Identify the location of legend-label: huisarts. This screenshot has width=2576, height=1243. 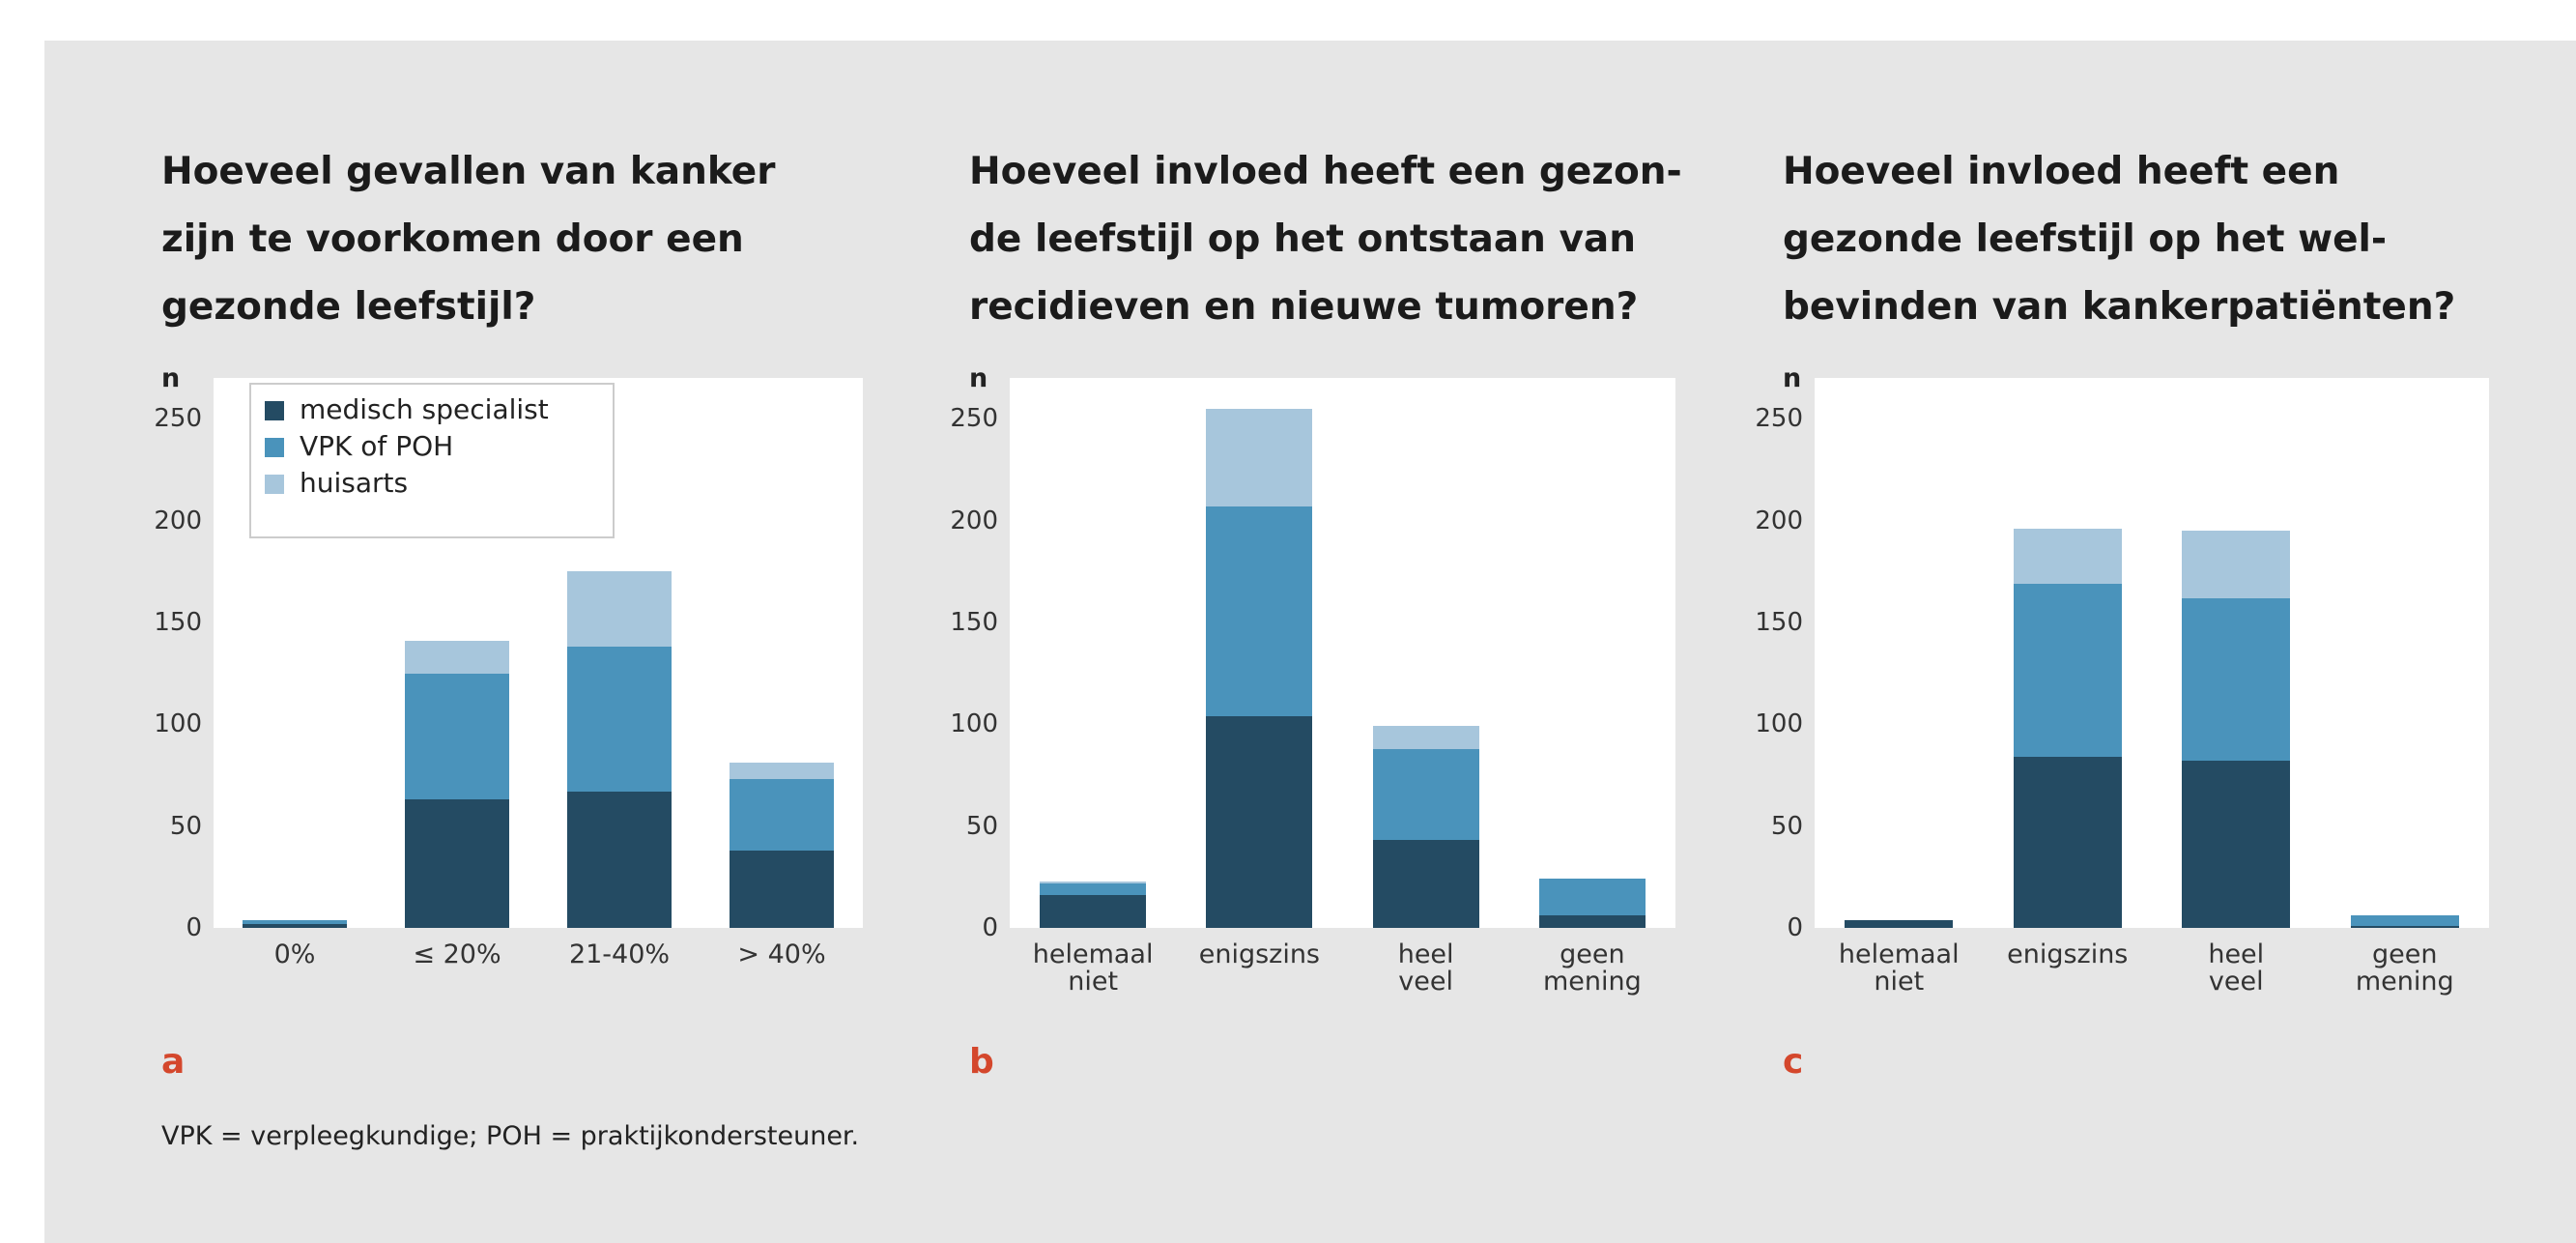
(355, 483).